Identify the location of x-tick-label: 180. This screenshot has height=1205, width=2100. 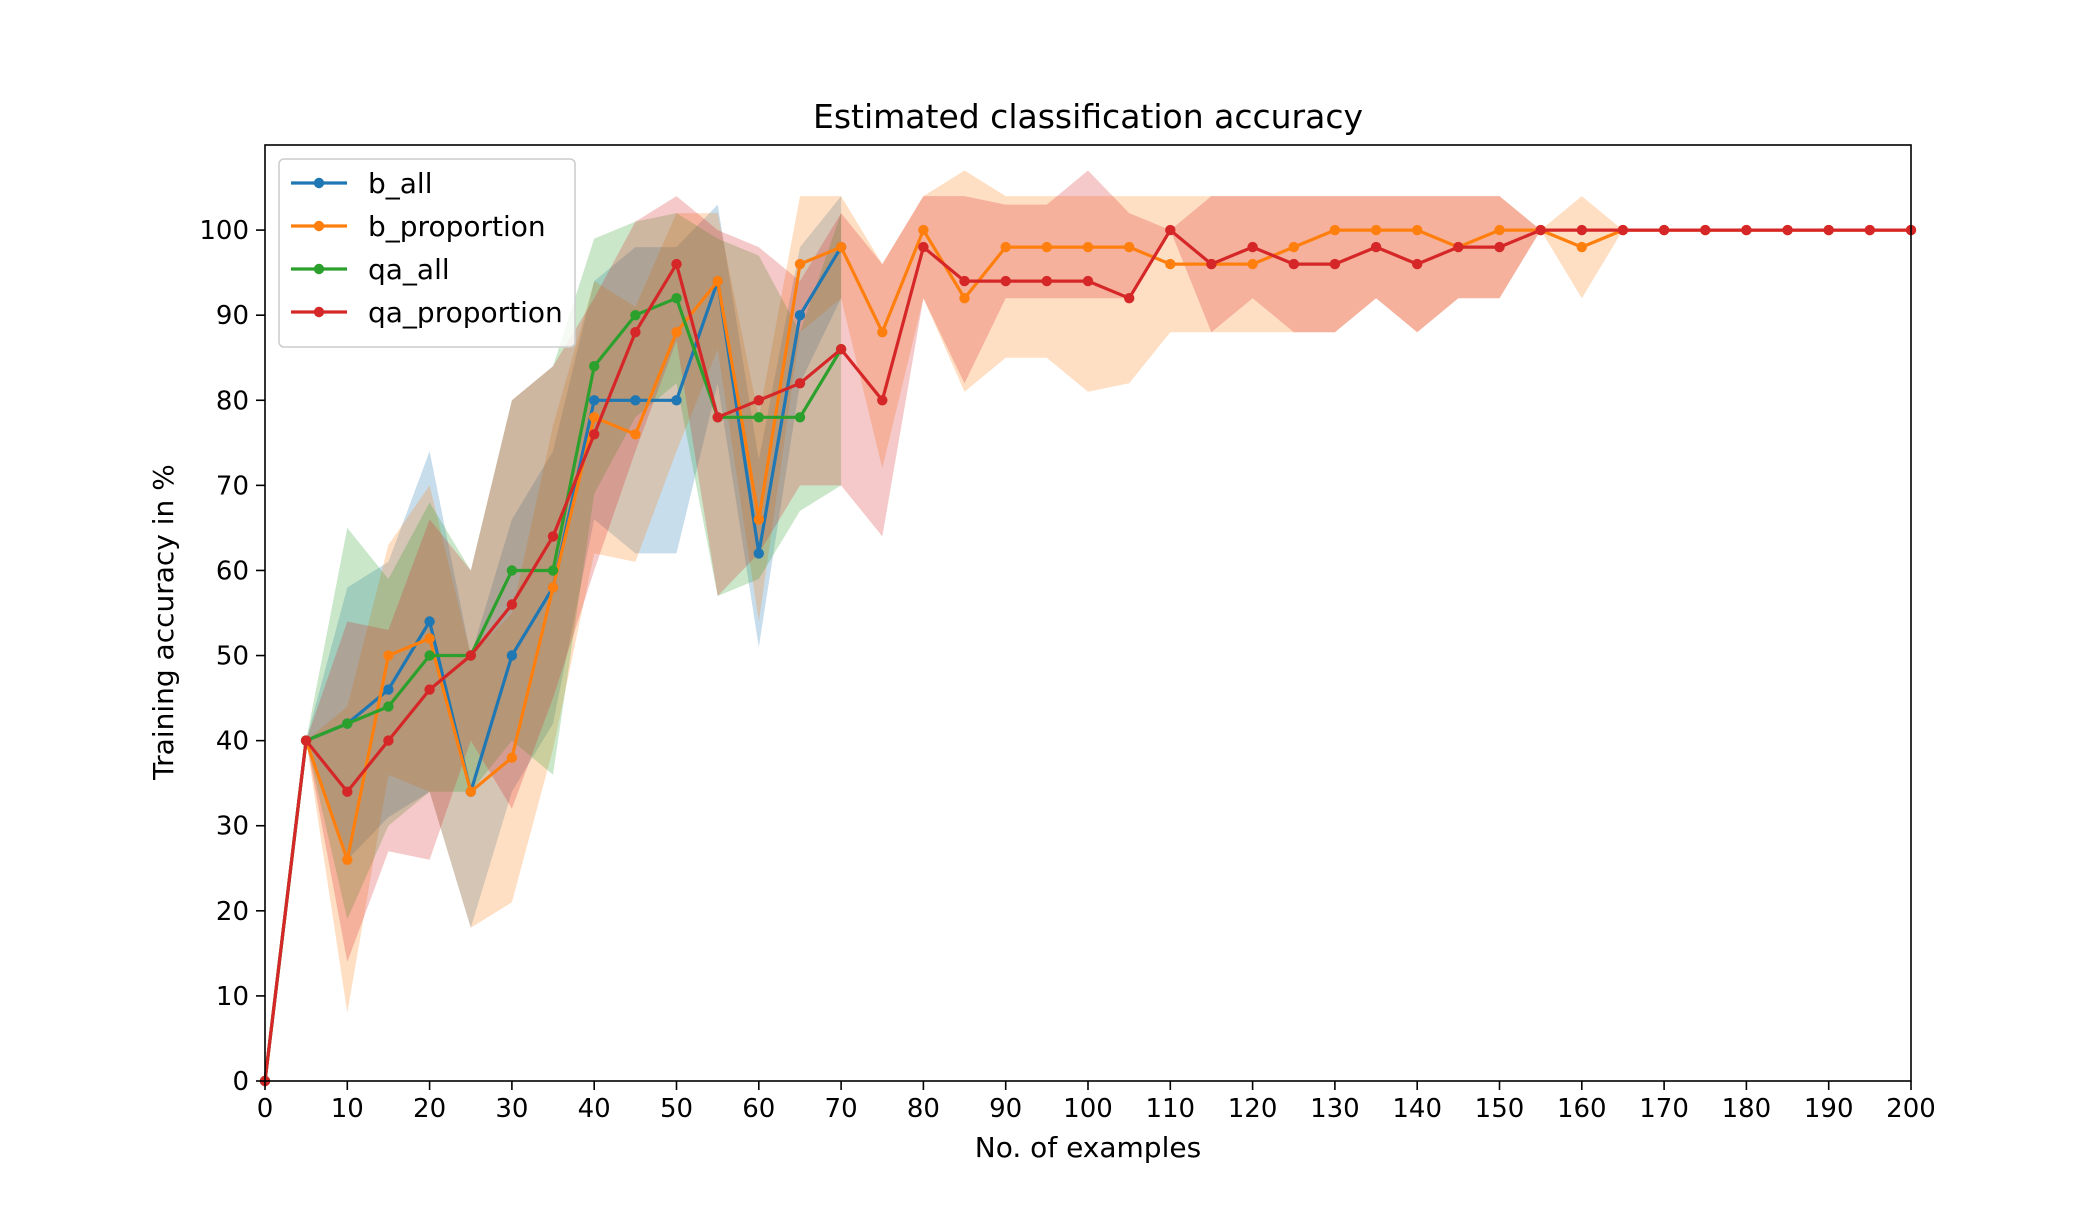
(1747, 1109).